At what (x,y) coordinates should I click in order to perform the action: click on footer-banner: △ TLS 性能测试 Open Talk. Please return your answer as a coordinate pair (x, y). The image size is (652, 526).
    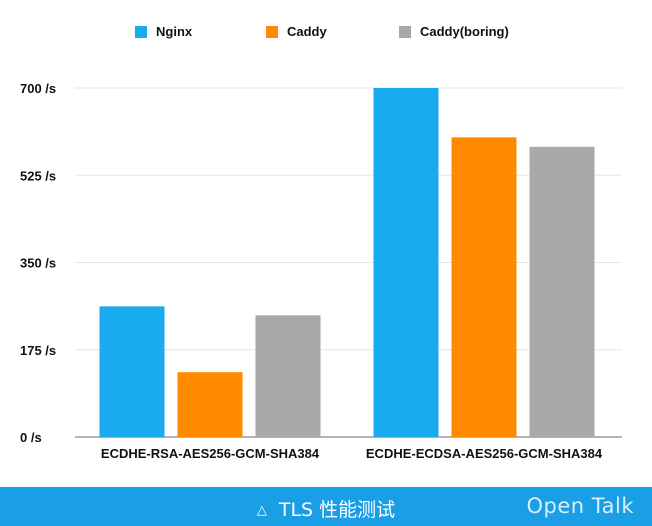
    Looking at the image, I should click on (326, 506).